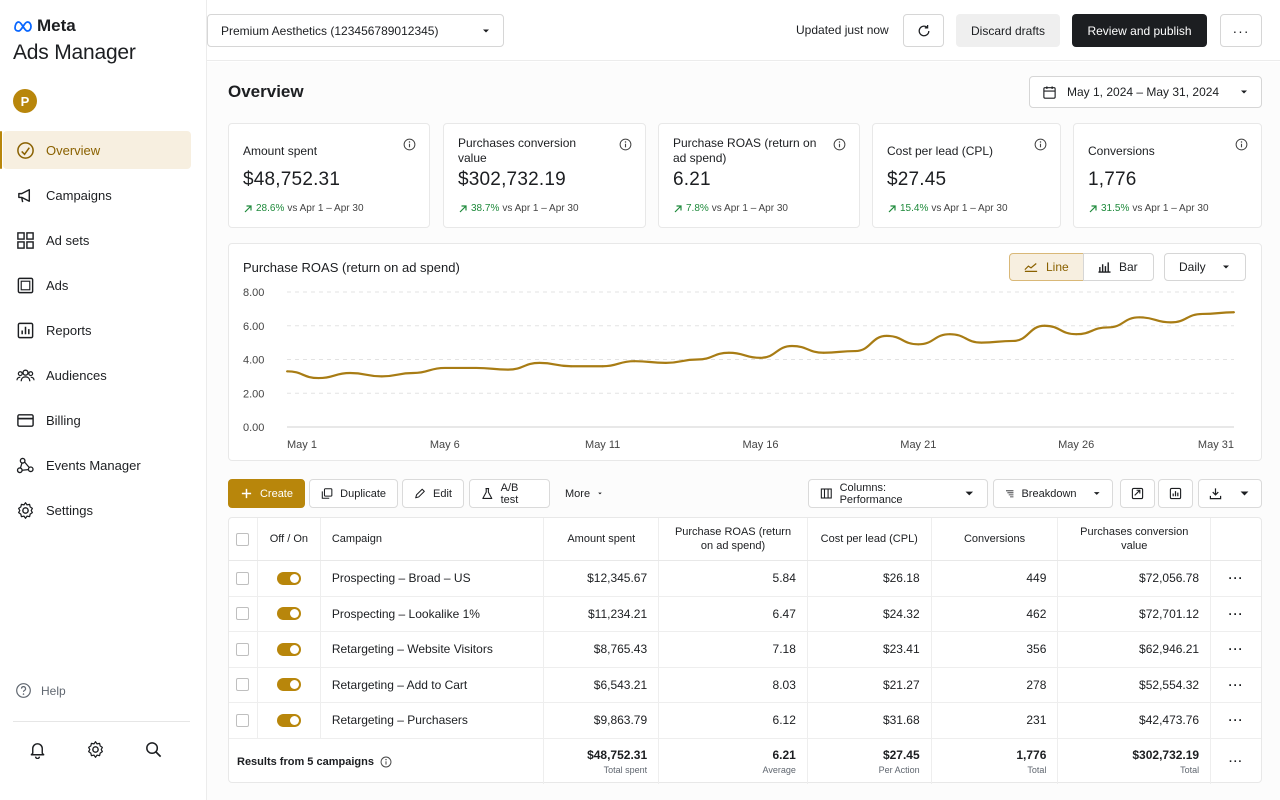 Image resolution: width=1280 pixels, height=800 pixels. Describe the element at coordinates (97, 240) in the screenshot. I see `sidebar-item-ad-sets: Ad sets` at that location.